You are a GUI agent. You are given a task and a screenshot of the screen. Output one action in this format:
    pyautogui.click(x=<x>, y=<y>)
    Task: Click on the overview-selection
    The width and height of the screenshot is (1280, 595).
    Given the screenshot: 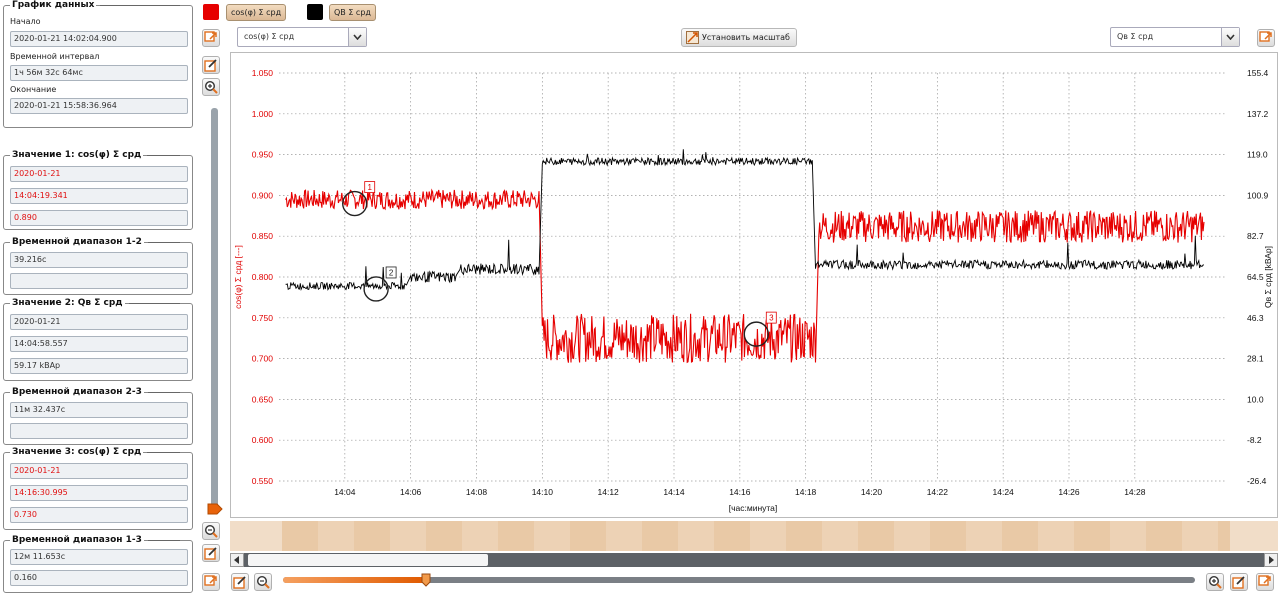 What is the action you would take?
    pyautogui.click(x=756, y=536)
    